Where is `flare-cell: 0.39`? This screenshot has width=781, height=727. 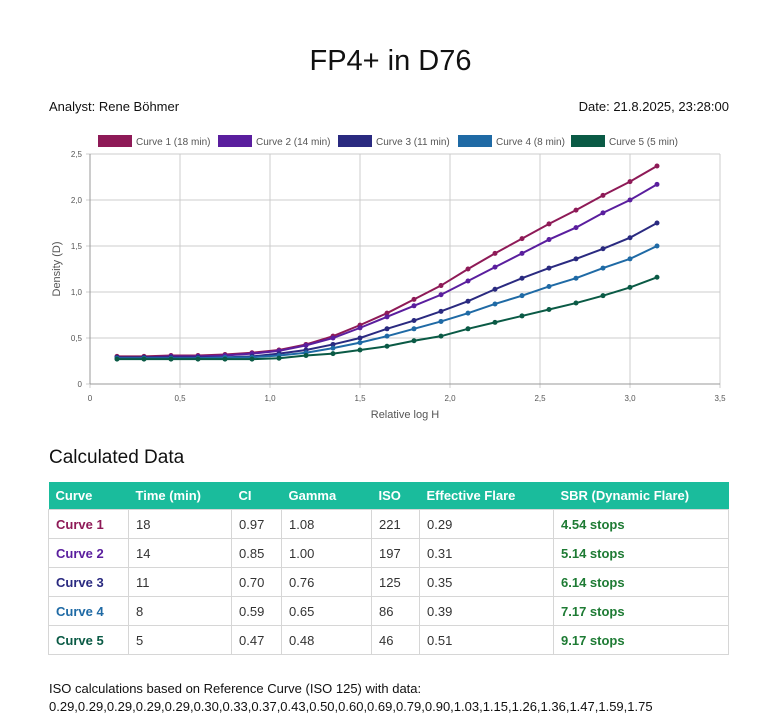
flare-cell: 0.39 is located at coordinates (486, 611).